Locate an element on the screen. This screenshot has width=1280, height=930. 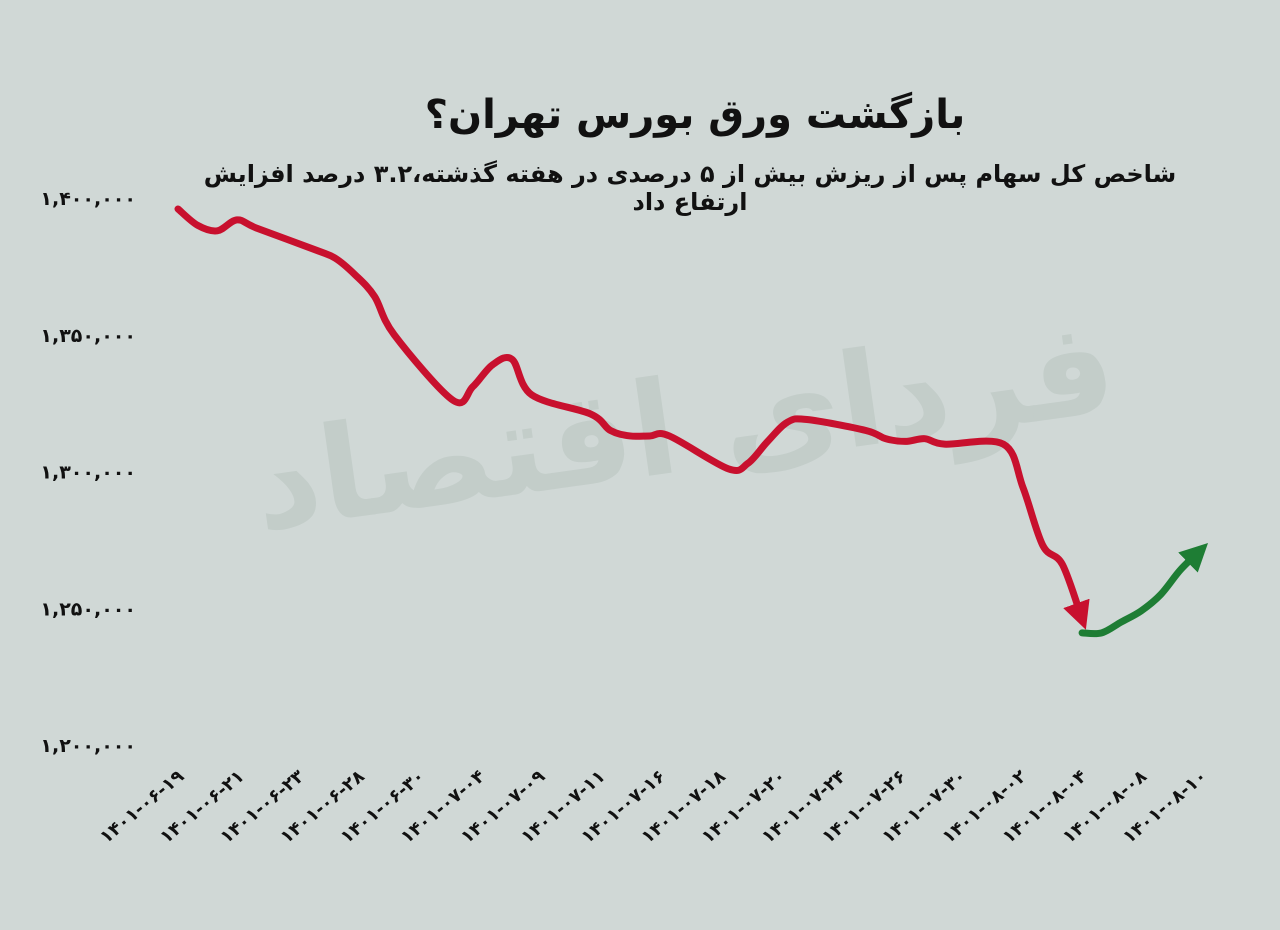
y-tick-label: ۱,۳۰۰,۰۰۰ is located at coordinates (88, 473).